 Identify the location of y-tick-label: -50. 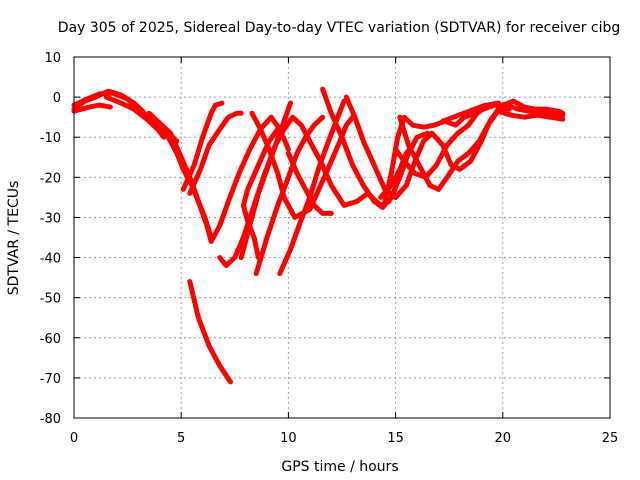
(50, 299).